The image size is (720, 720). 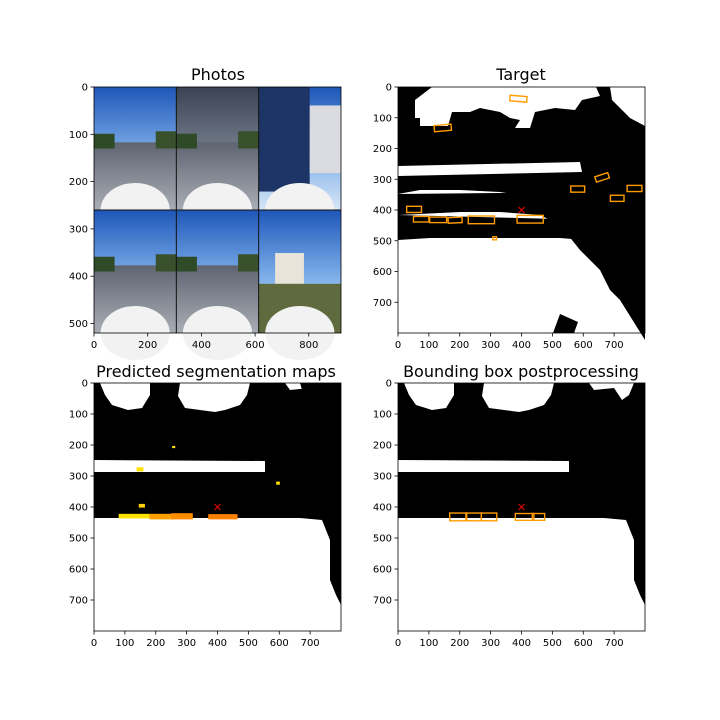 What do you see at coordinates (217, 285) in the screenshot?
I see `photo-tile-road-bus-ahead` at bounding box center [217, 285].